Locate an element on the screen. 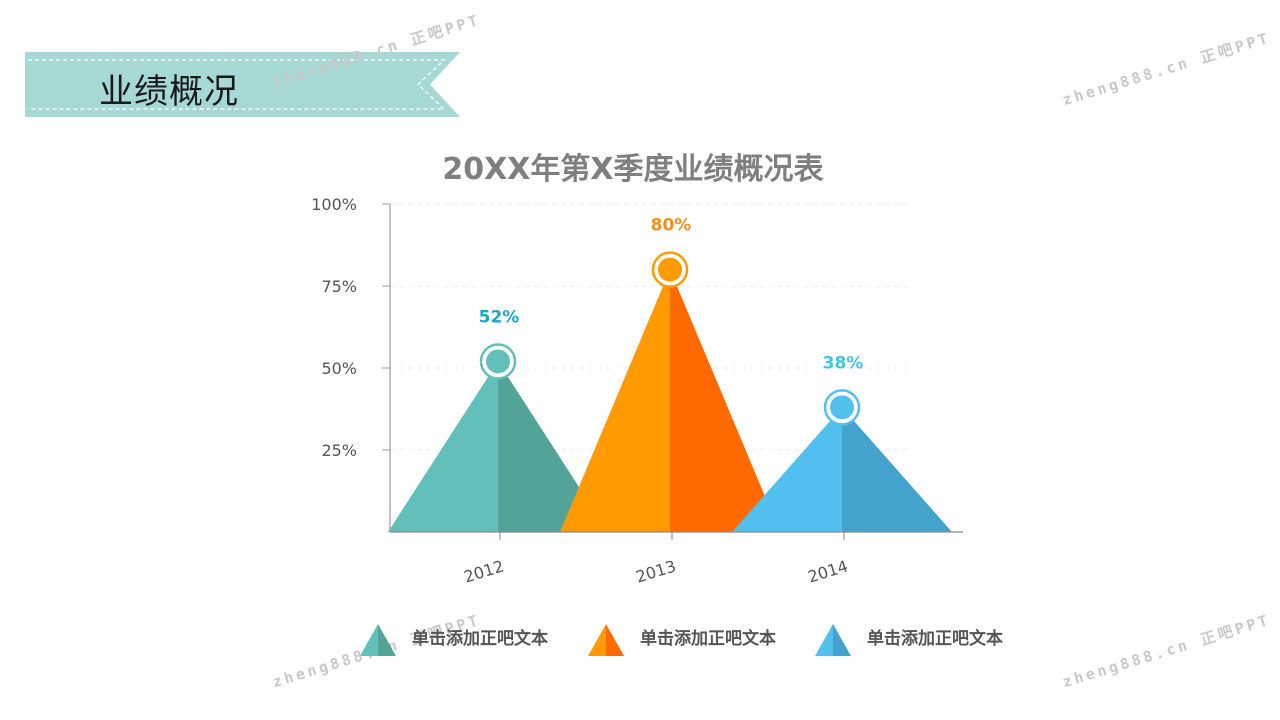 This screenshot has width=1280, height=720. pyramid-bar-2012 is located at coordinates (498, 437).